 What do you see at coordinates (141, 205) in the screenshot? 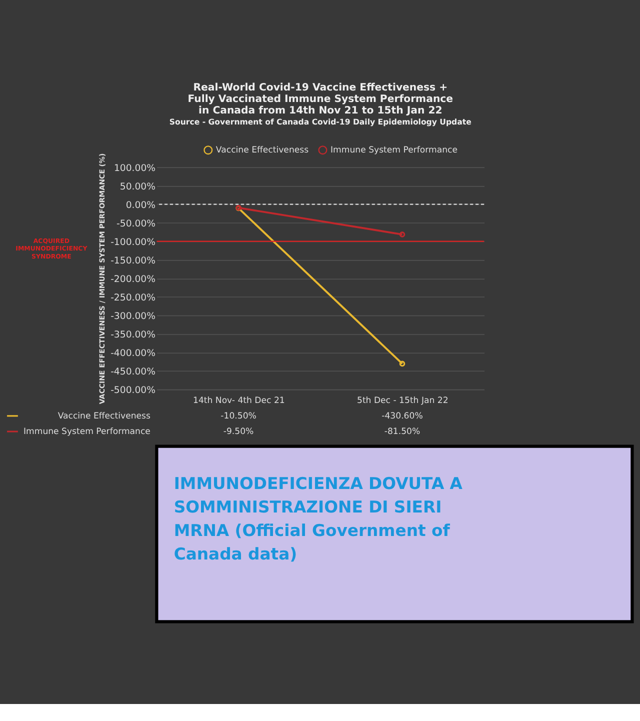
I see `y-tick-label: 0.00%` at bounding box center [141, 205].